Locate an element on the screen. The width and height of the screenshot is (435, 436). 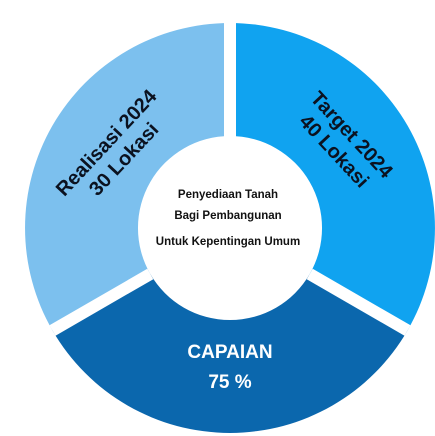
center-line-2: Bagi Pembangunan is located at coordinates (227, 216).